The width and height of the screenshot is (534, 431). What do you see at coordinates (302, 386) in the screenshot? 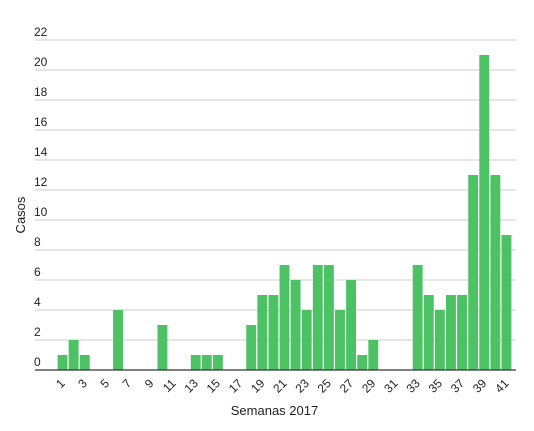
I see `x-tick-label: 23` at bounding box center [302, 386].